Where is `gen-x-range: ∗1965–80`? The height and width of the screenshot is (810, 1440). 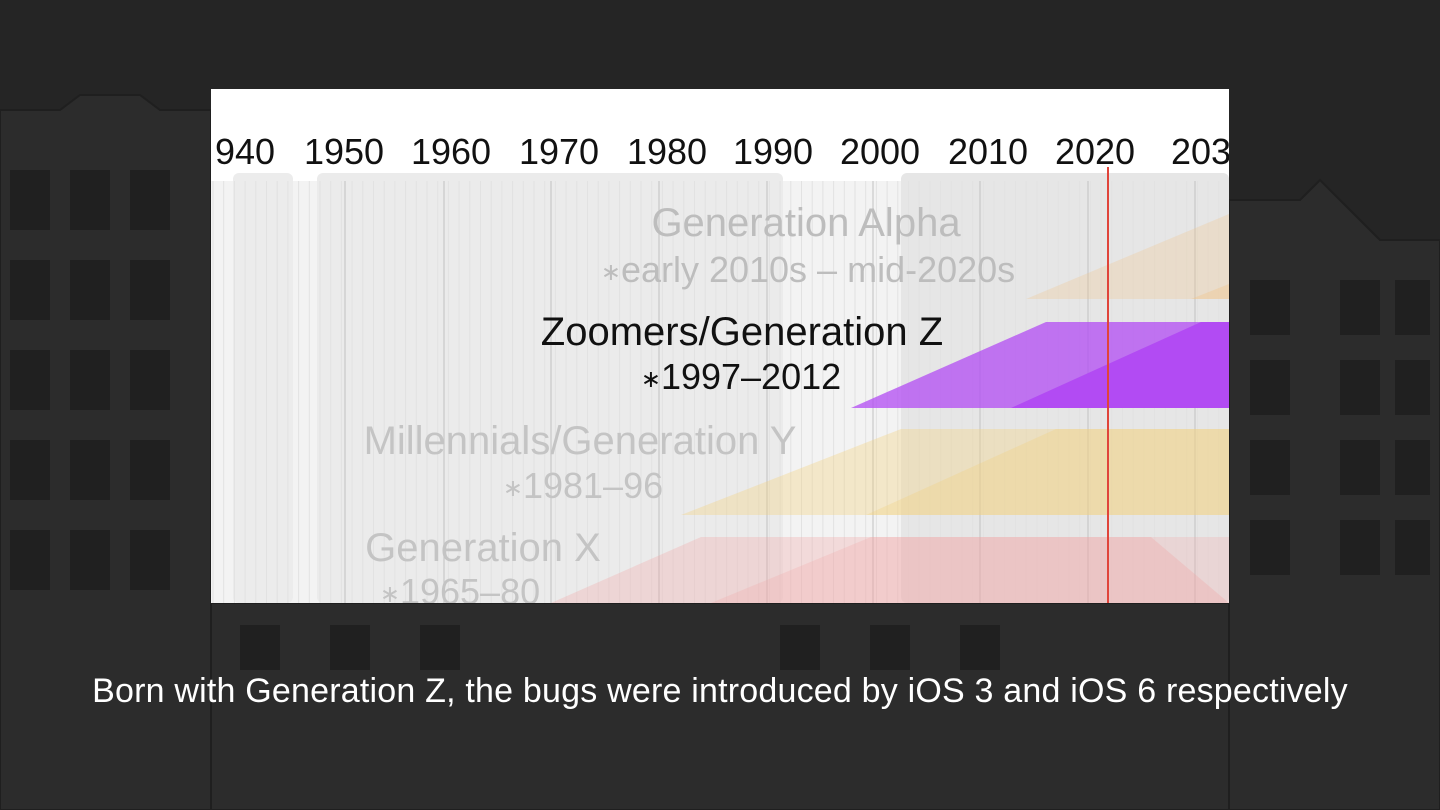
gen-x-range: ∗1965–80 is located at coordinates (460, 587).